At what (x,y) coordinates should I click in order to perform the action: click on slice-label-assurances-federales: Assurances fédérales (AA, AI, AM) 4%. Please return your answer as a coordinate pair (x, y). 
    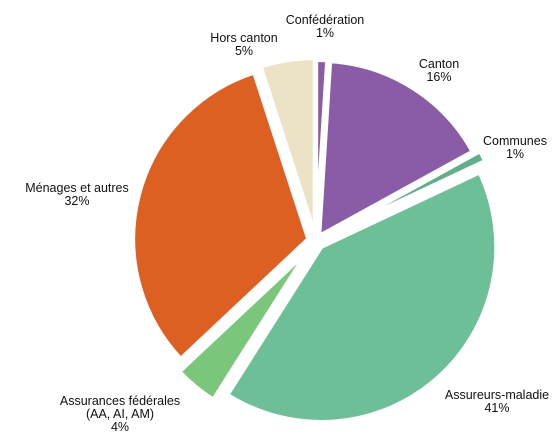
    Looking at the image, I should click on (120, 414).